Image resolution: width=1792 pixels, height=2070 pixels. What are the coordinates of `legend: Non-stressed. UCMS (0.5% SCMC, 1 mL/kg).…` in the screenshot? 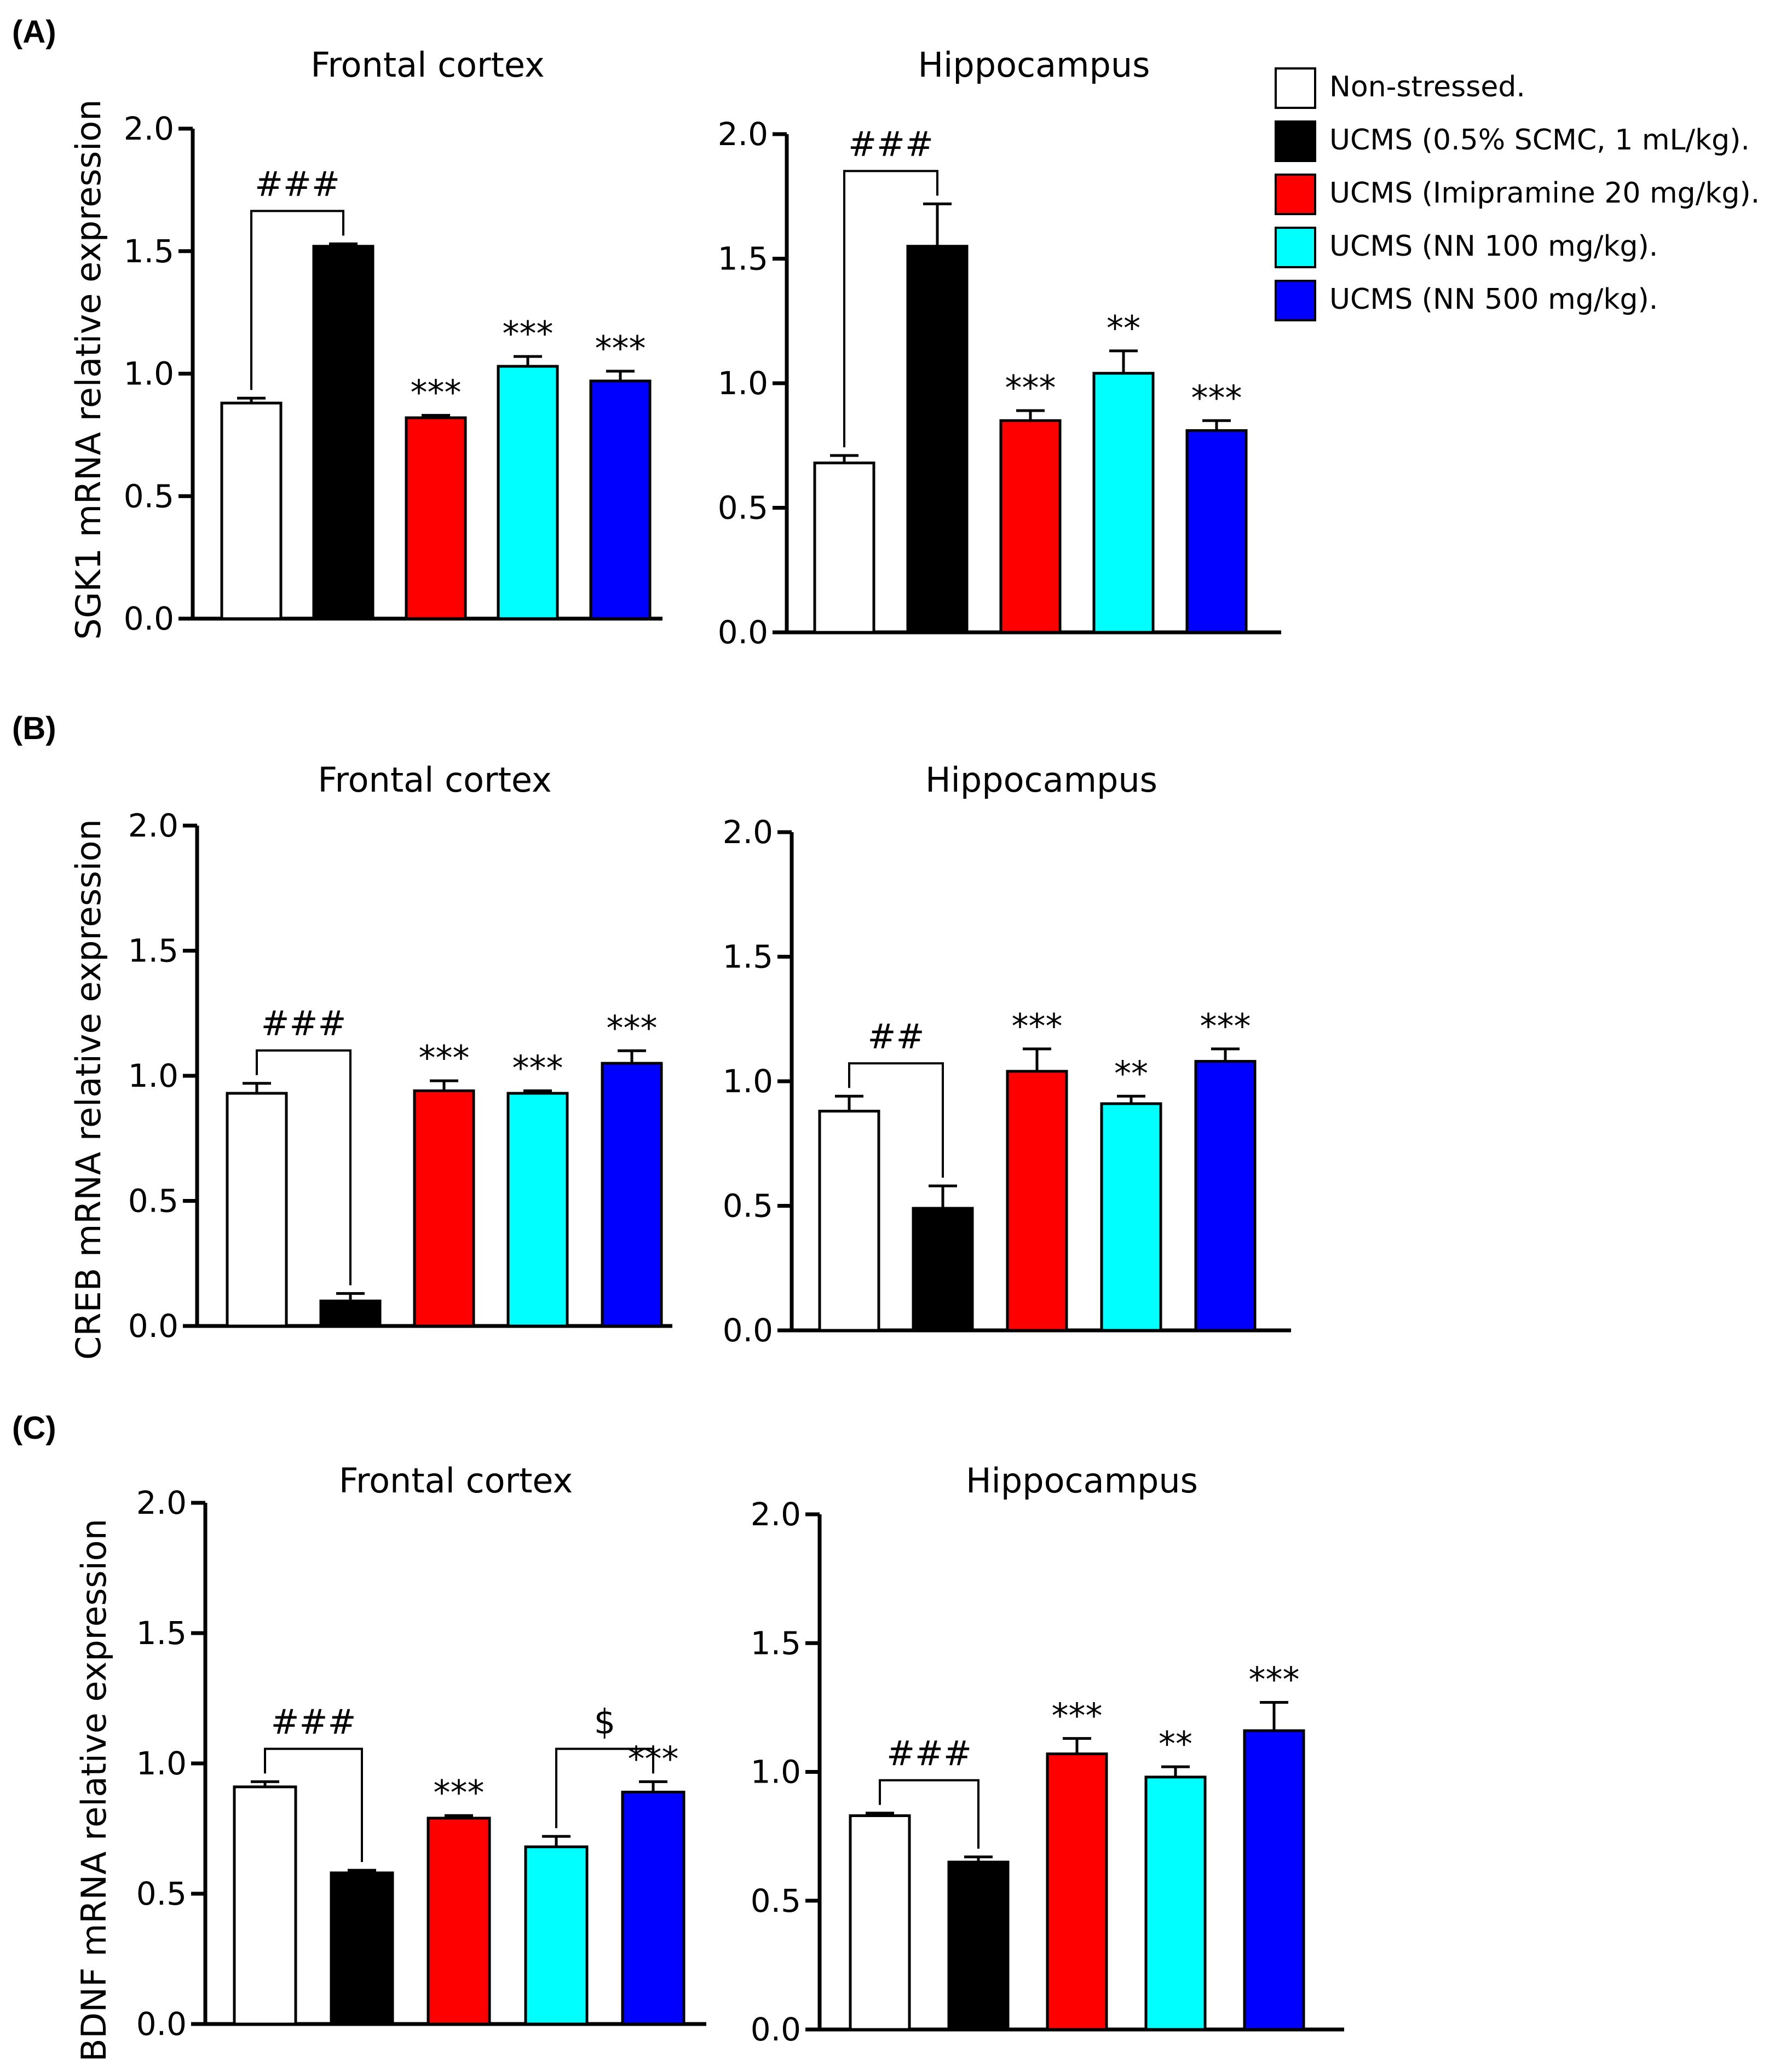 It's located at (1517, 194).